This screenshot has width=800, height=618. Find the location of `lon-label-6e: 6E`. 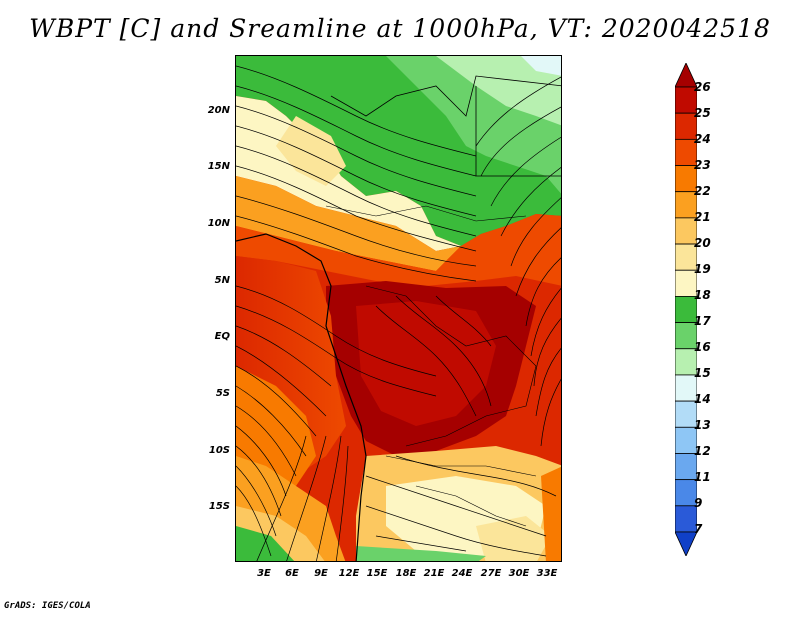

lon-label-6e: 6E is located at coordinates (292, 573).